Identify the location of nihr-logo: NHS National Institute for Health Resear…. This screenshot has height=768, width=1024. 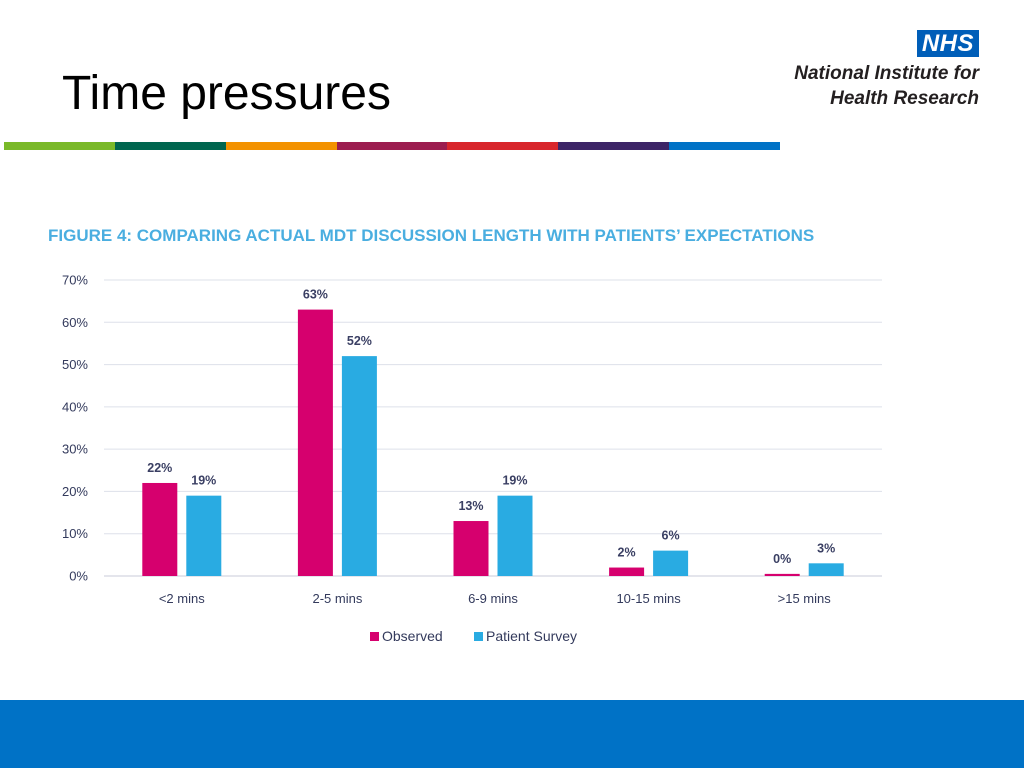
(886, 70).